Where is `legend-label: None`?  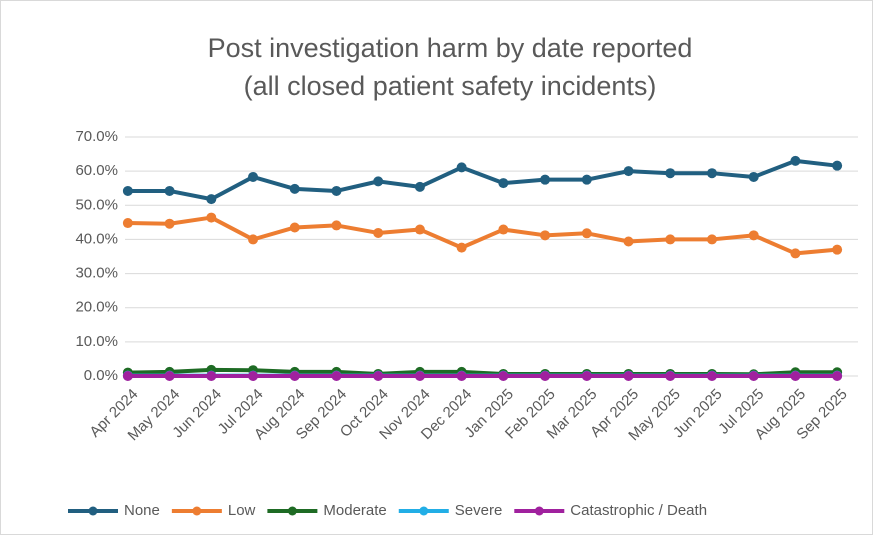
legend-label: None is located at coordinates (142, 510).